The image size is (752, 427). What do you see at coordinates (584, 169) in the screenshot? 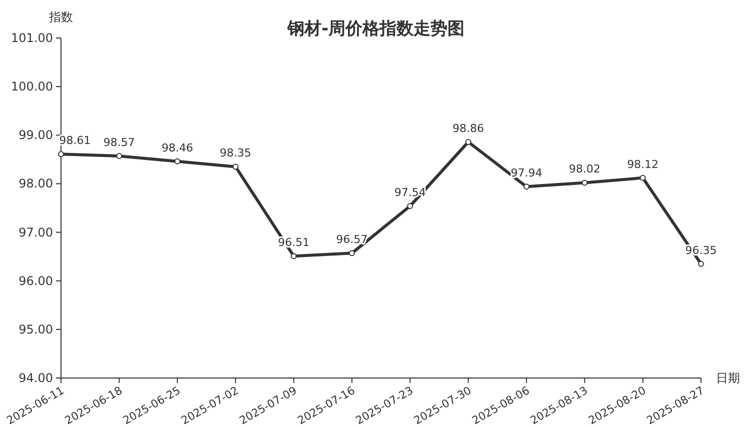
I see `data-label: 98.02` at bounding box center [584, 169].